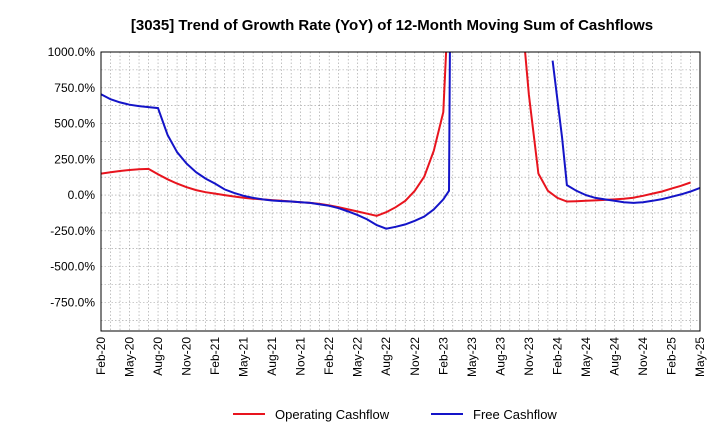 The height and width of the screenshot is (440, 720). What do you see at coordinates (74, 124) in the screenshot?
I see `y-tick-label: 500.0%` at bounding box center [74, 124].